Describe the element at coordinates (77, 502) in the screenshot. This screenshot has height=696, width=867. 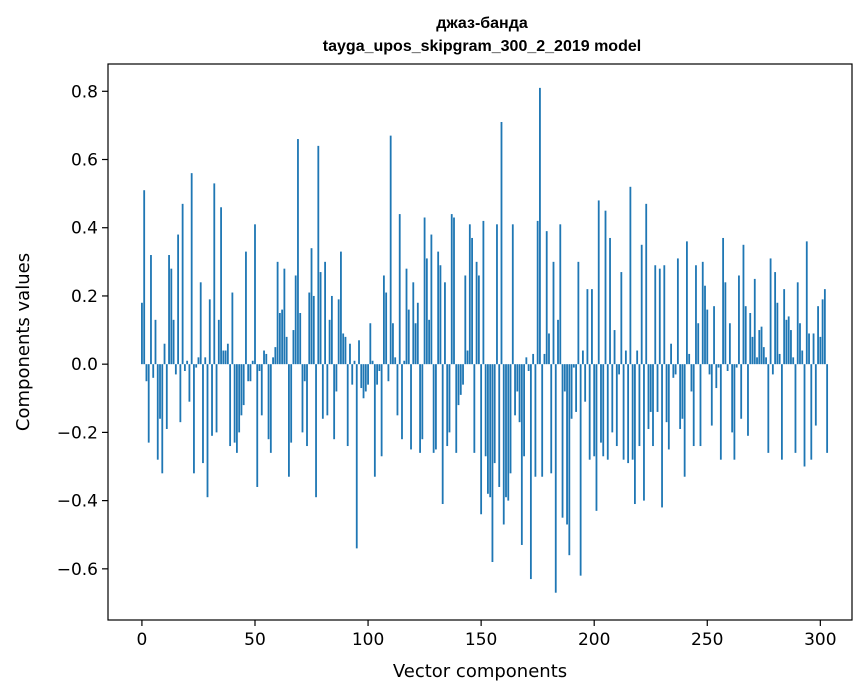
I see `y-tick-label: −0.4` at that location.